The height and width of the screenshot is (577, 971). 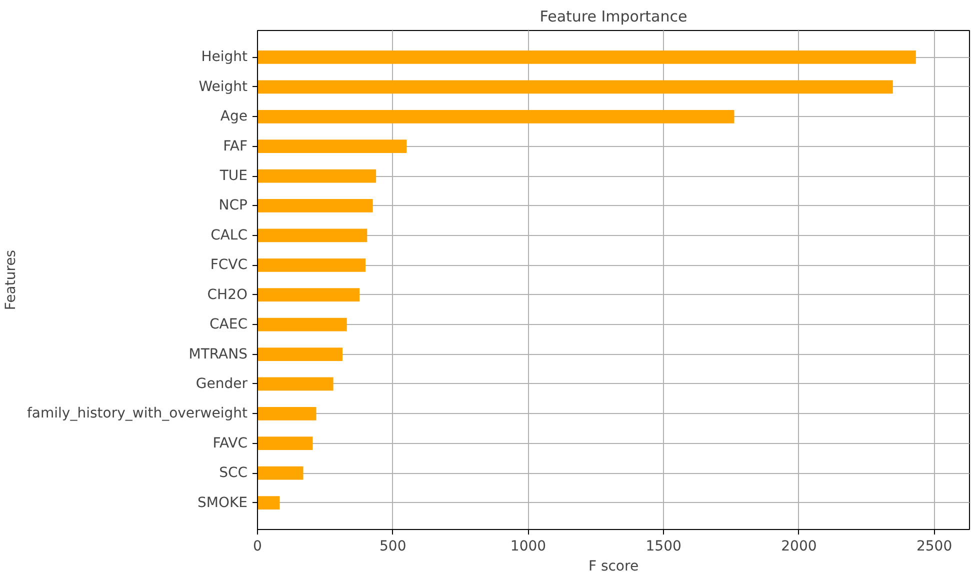 What do you see at coordinates (229, 324) in the screenshot?
I see `y-tick-label: CAEC` at bounding box center [229, 324].